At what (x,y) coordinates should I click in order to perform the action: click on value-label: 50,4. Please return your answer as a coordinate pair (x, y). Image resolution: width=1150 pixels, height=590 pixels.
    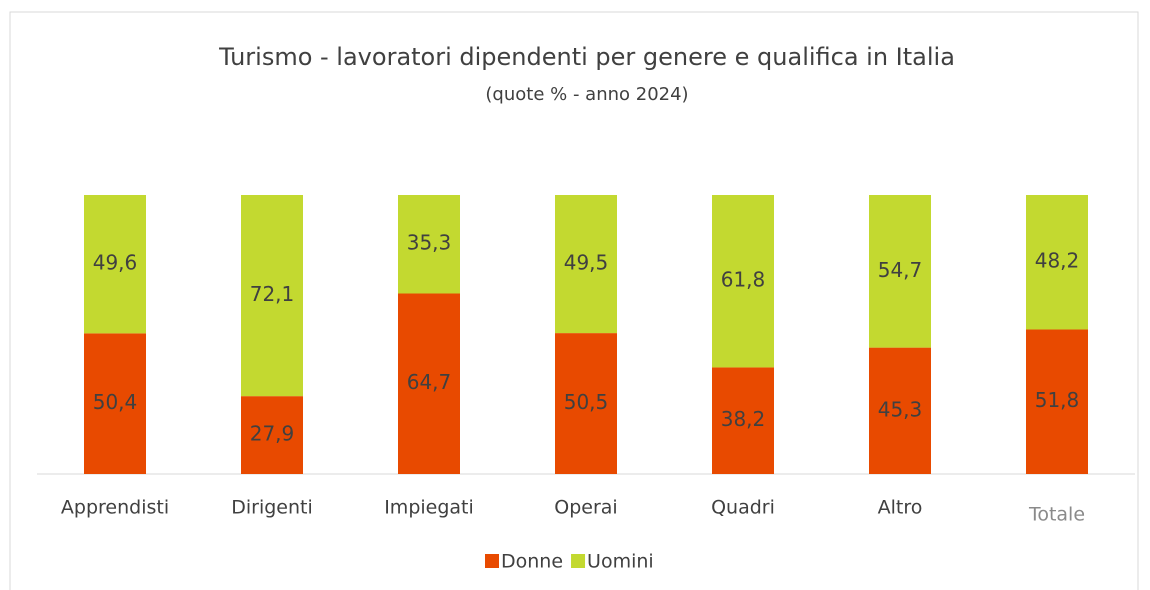
    Looking at the image, I should click on (115, 402).